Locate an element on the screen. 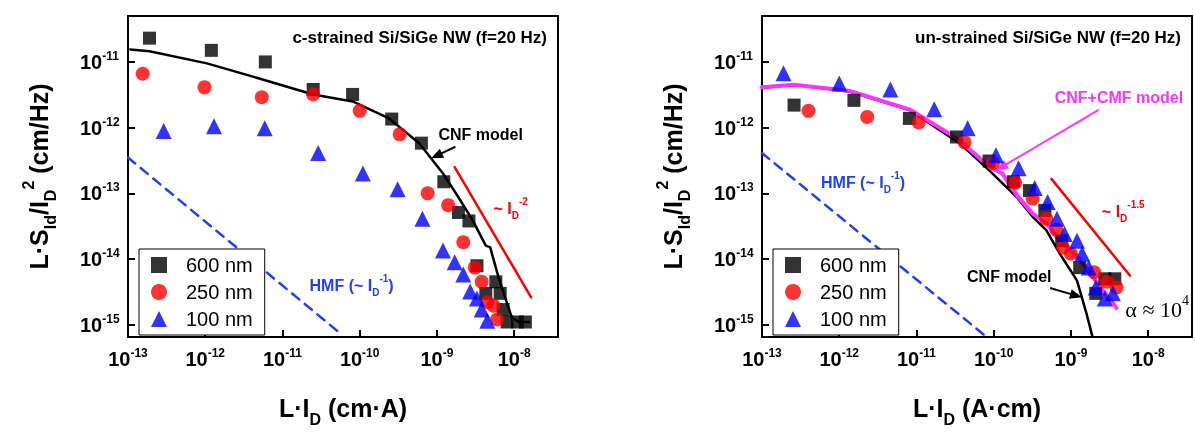 Image resolution: width=1195 pixels, height=435 pixels. text: CNF+CMF model is located at coordinates (1119, 98).